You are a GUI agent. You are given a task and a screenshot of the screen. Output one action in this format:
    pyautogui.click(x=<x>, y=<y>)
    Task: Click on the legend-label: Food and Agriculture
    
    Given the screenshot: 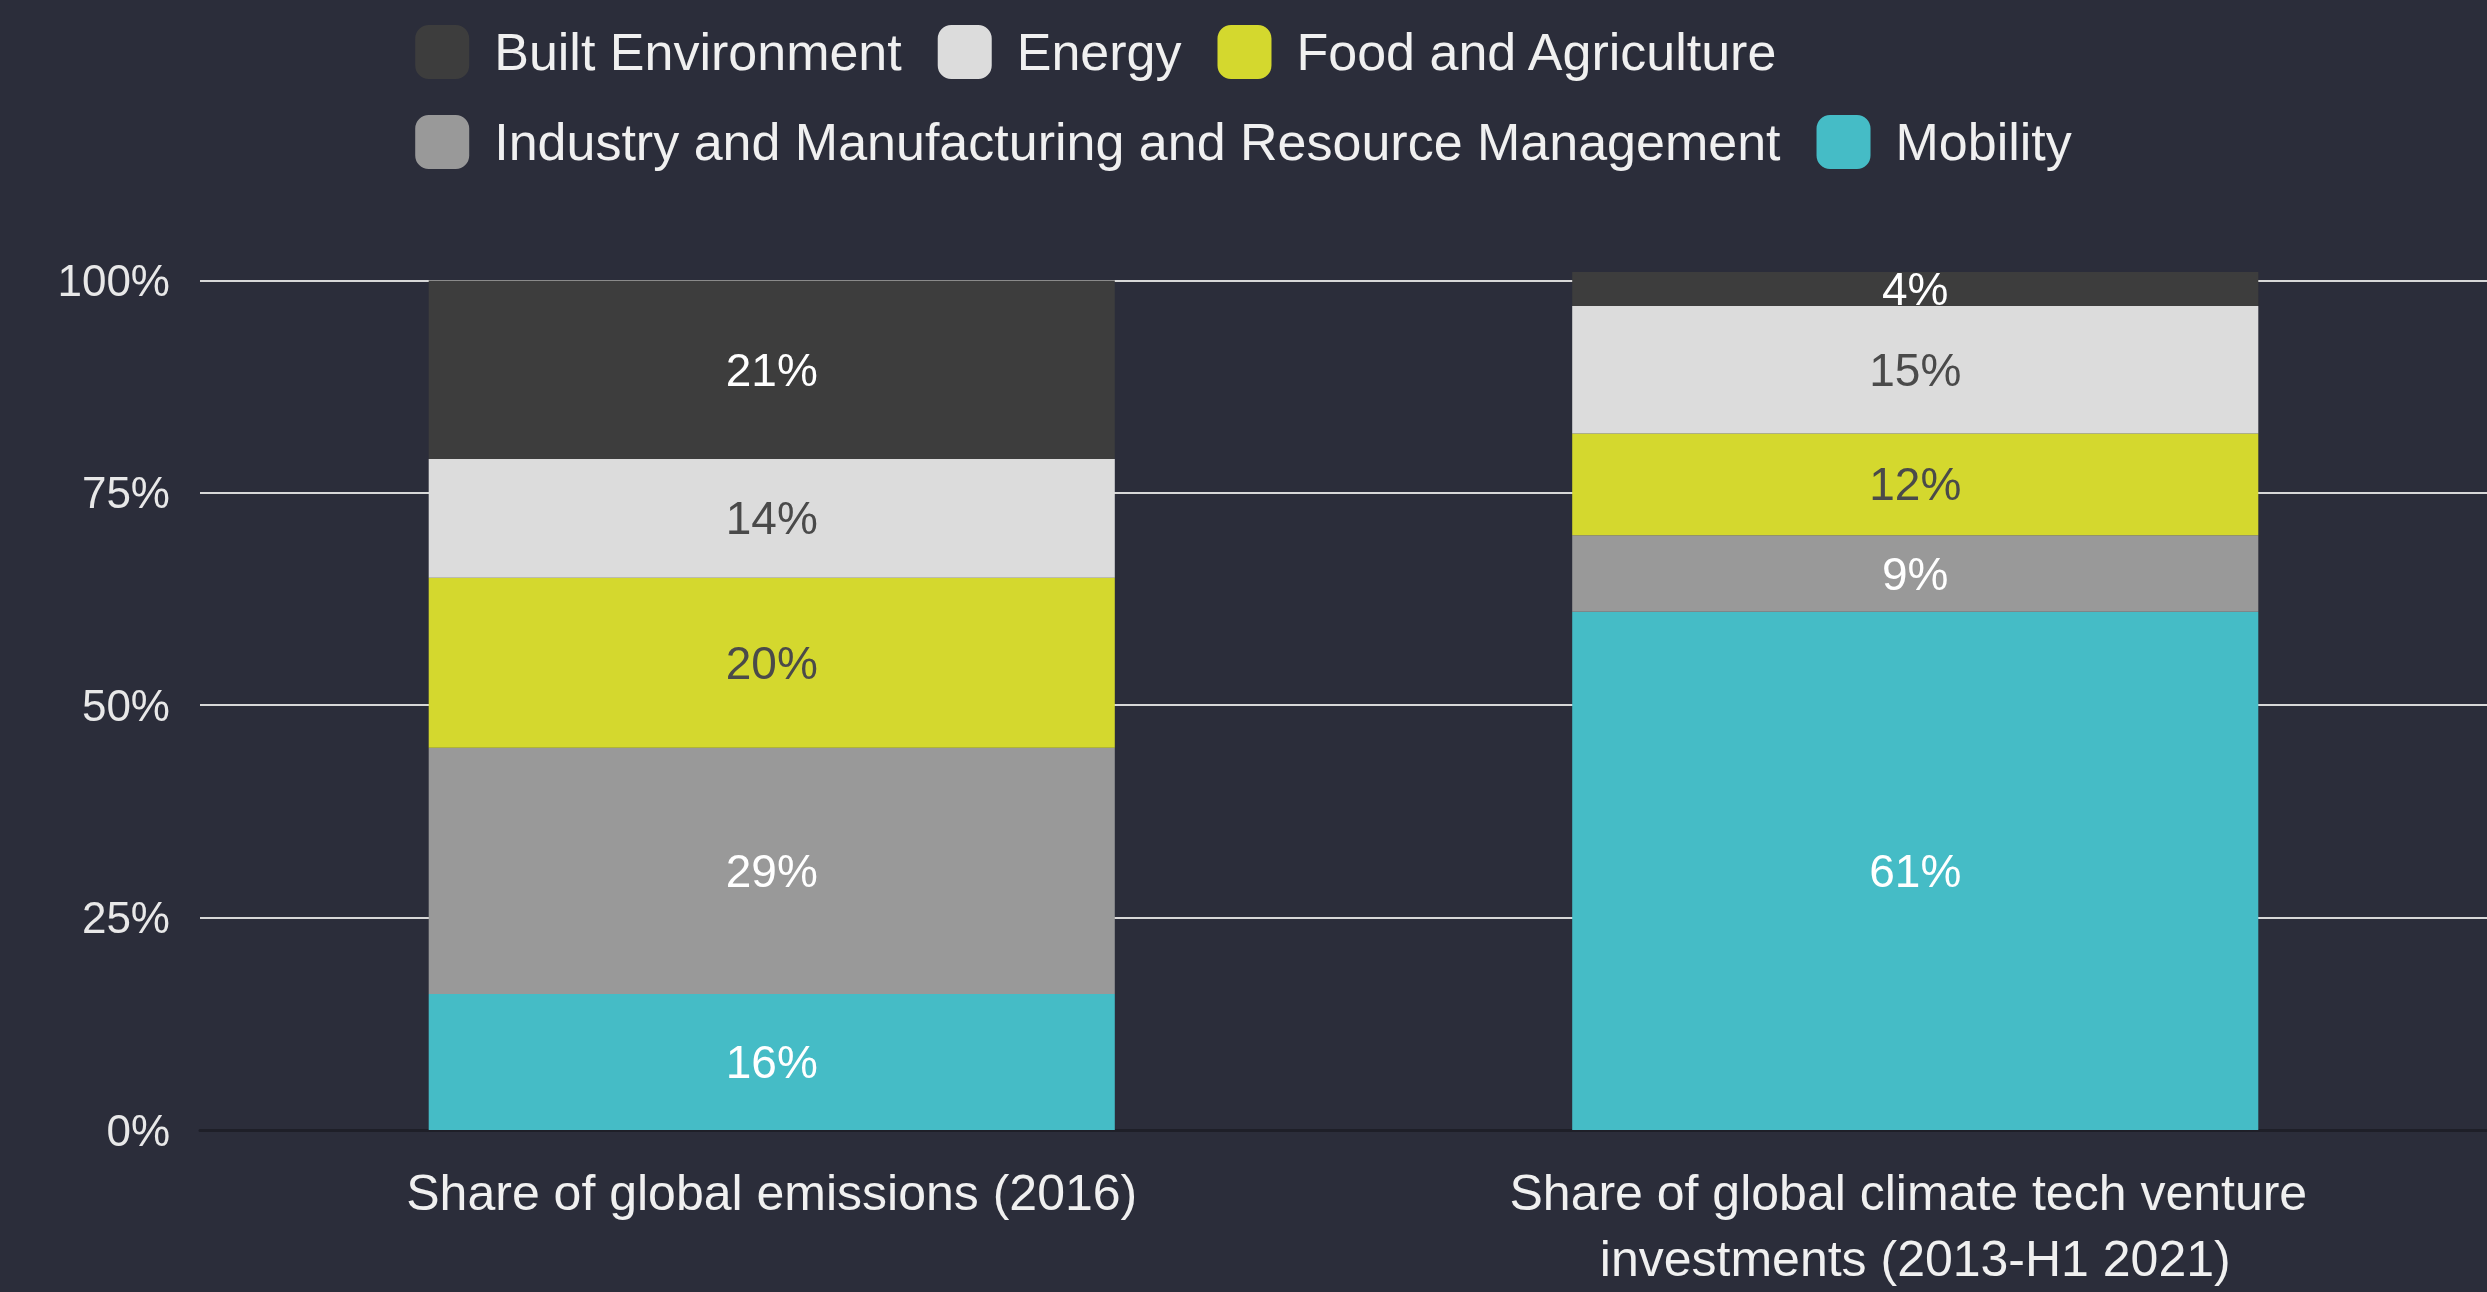 What is the action you would take?
    pyautogui.click(x=1536, y=52)
    